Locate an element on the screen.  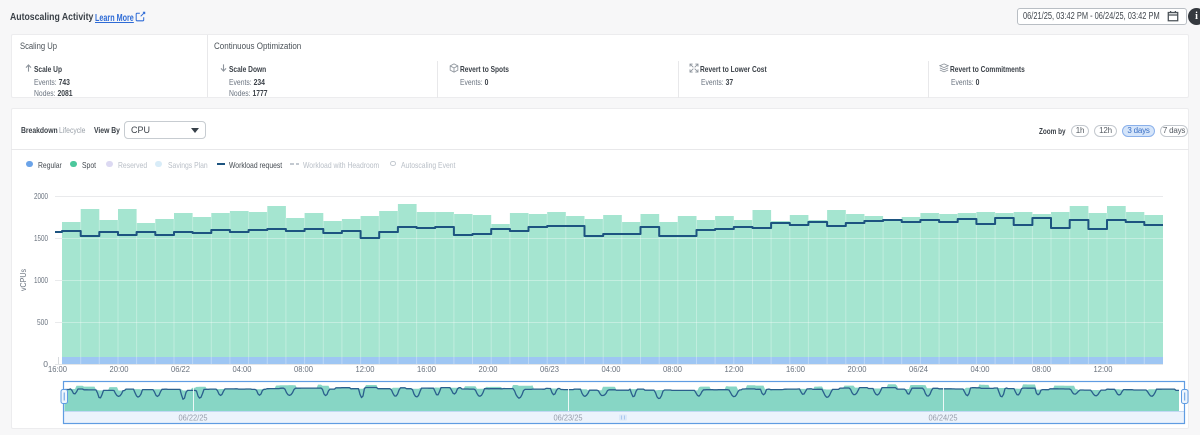
svg-text: 06/24 is located at coordinates (918, 369).